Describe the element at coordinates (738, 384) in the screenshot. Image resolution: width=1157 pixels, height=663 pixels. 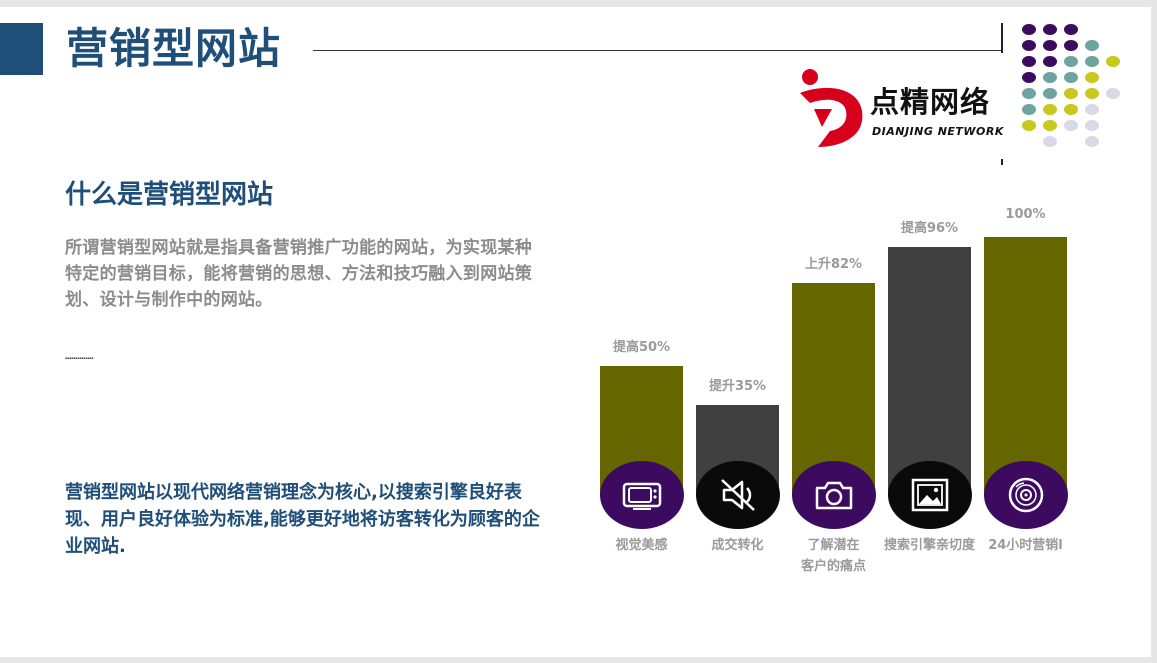
I see `bar-data-label: 提升35%` at that location.